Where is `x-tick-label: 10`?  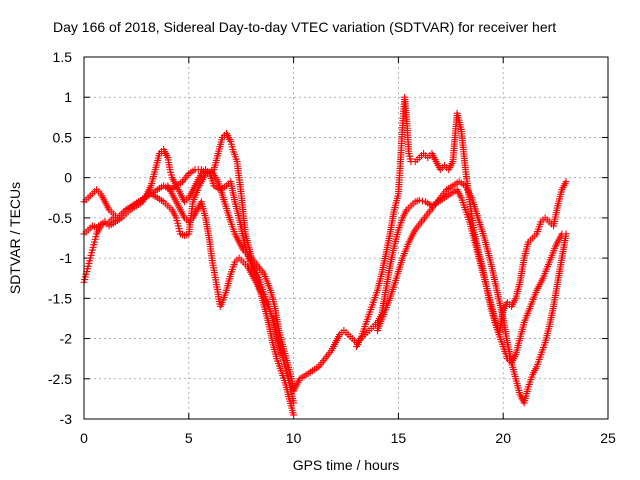 x-tick-label: 10 is located at coordinates (294, 438).